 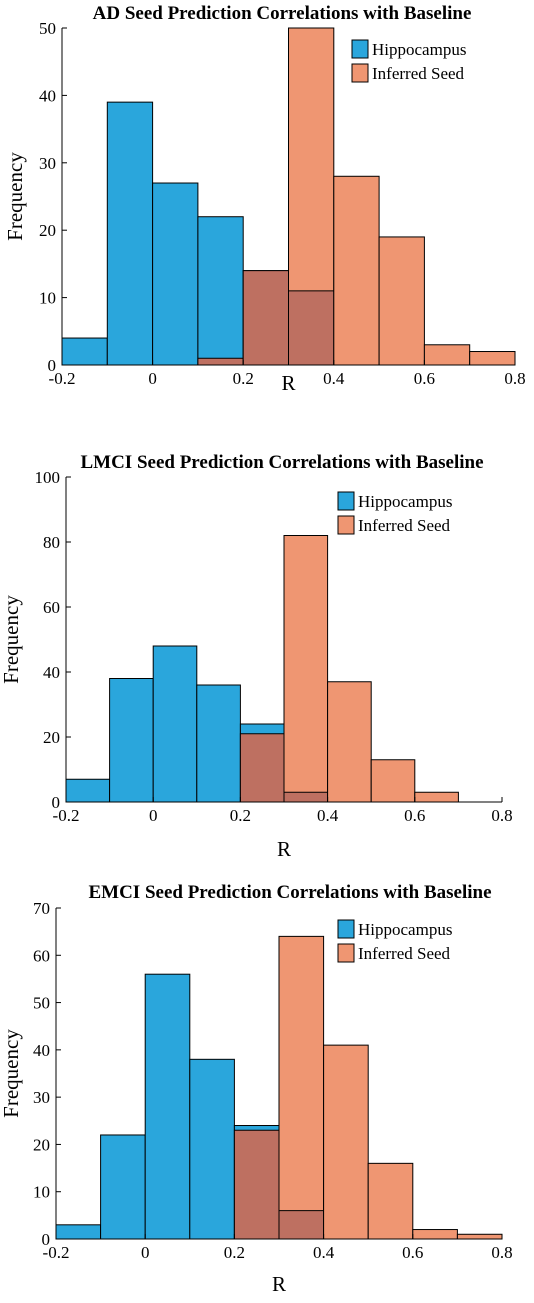 What do you see at coordinates (48, 477) in the screenshot?
I see `y-tick-label: 100` at bounding box center [48, 477].